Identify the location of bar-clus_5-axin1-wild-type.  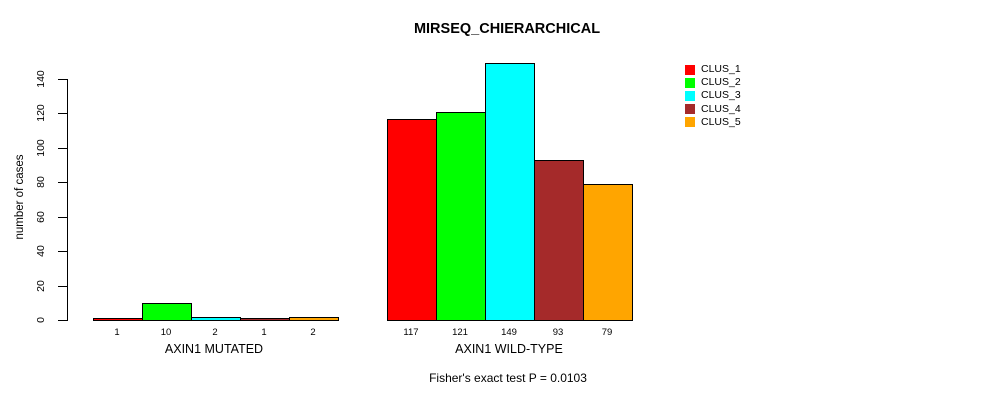
(607, 252).